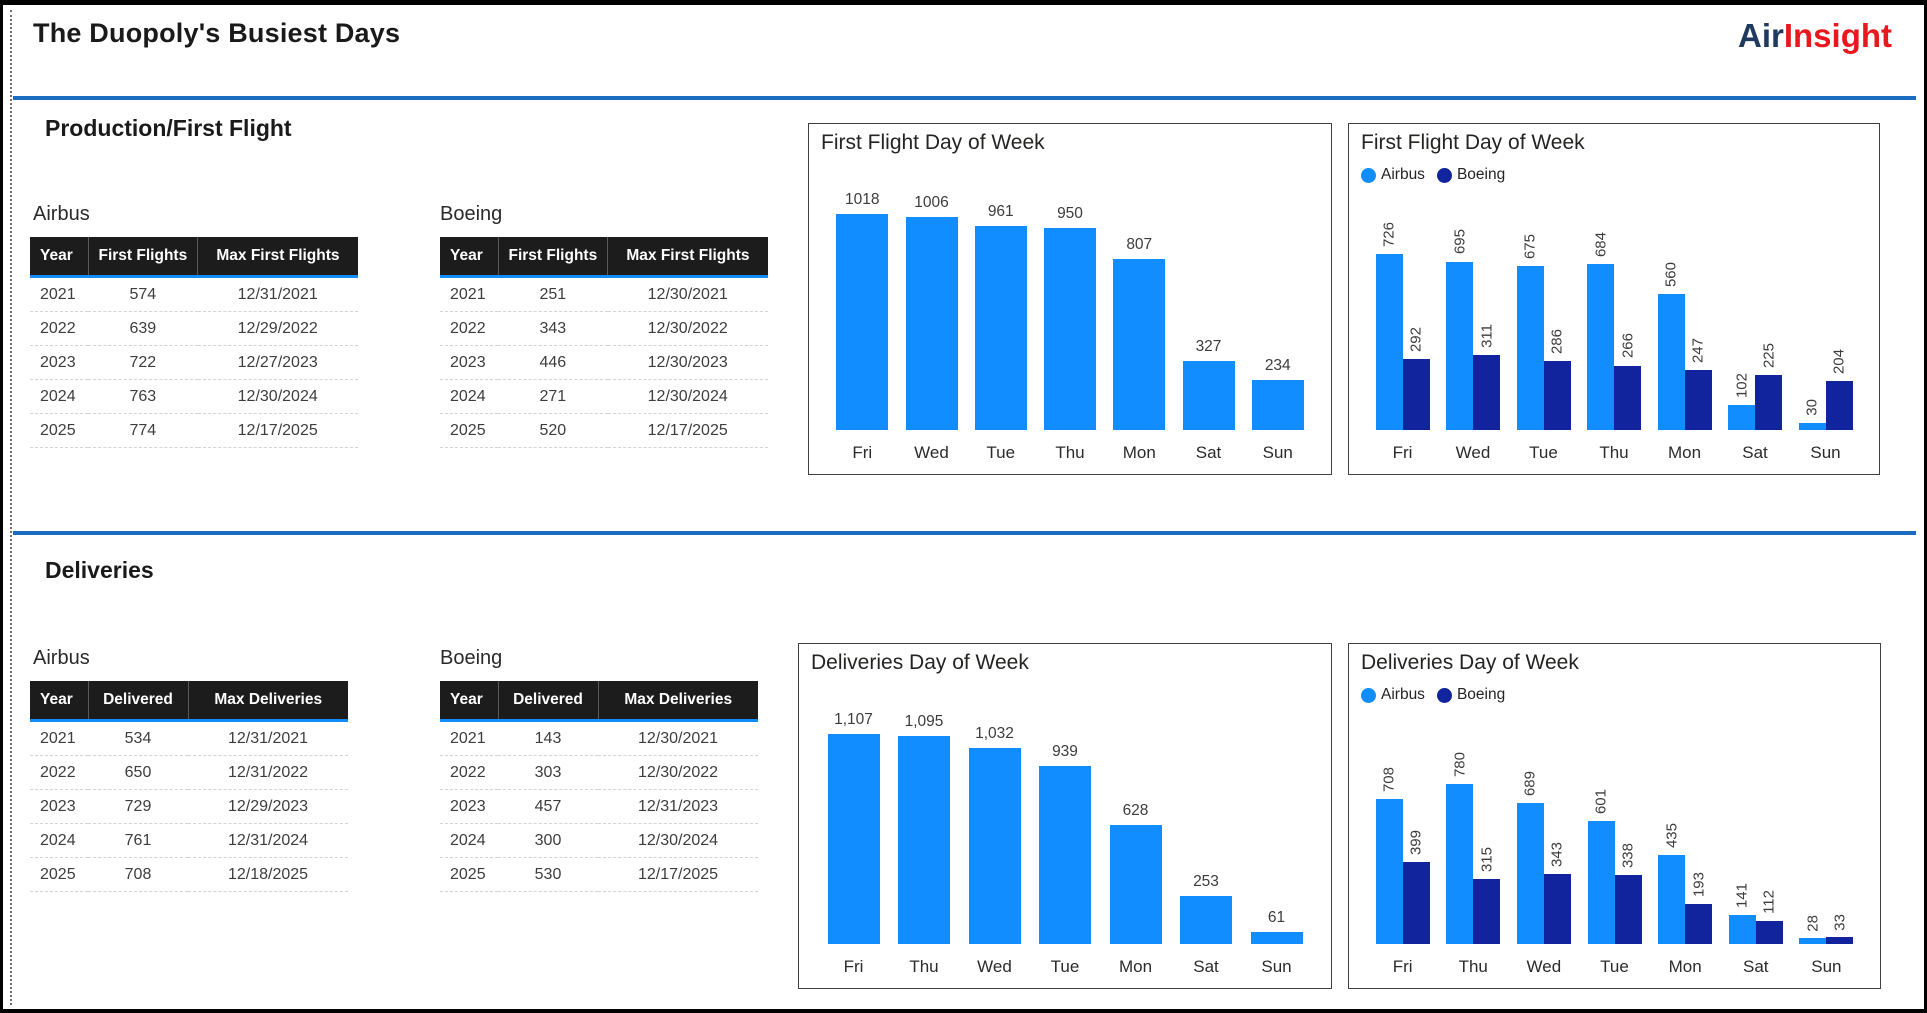 The image size is (1927, 1013). Describe the element at coordinates (548, 806) in the screenshot. I see `table-cell: 457` at that location.